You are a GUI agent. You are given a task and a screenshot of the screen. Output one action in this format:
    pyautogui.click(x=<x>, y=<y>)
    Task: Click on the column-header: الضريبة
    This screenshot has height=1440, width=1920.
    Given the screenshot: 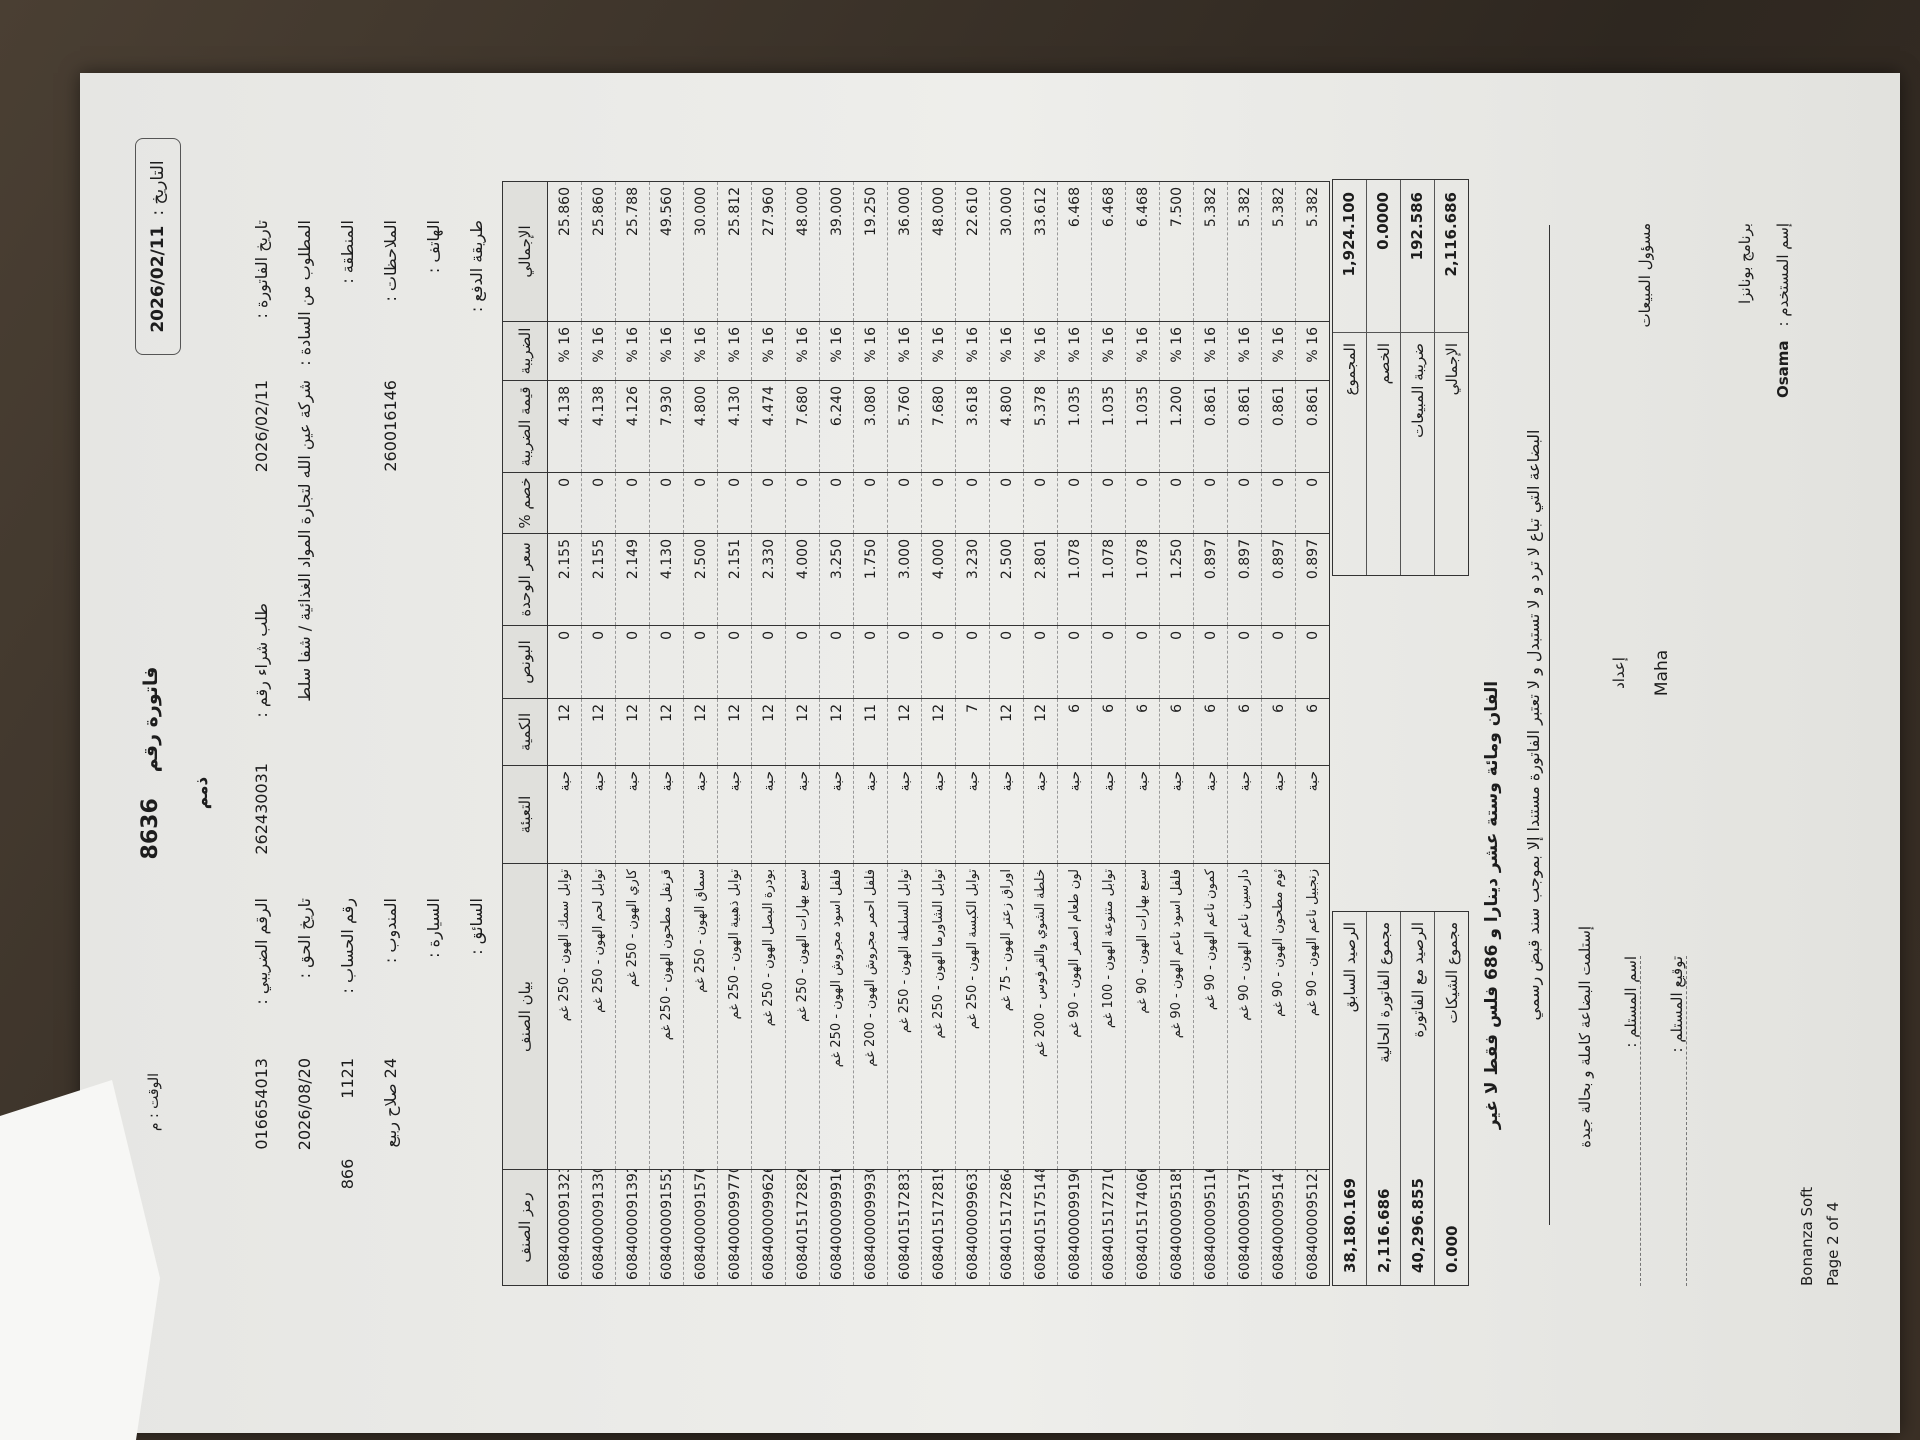 What is the action you would take?
    pyautogui.click(x=525, y=351)
    